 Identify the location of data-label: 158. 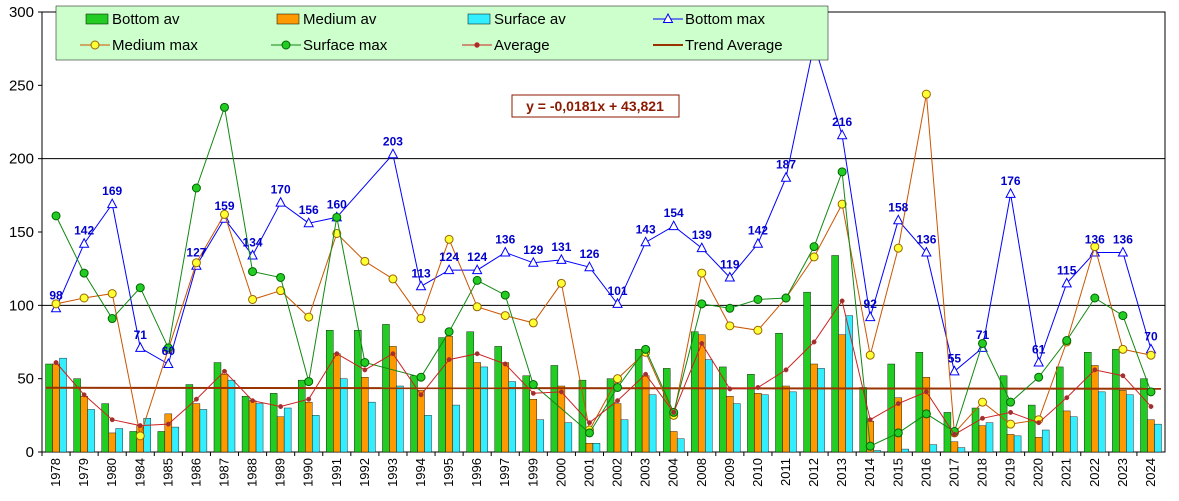
(898, 207).